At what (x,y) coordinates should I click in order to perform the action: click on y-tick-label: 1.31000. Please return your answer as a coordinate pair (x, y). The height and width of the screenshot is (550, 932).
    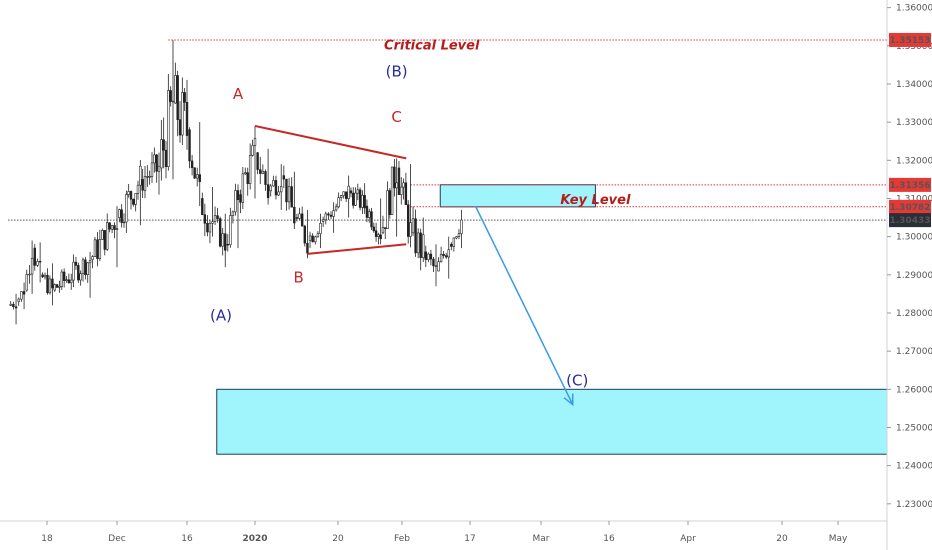
    Looking at the image, I should click on (914, 199).